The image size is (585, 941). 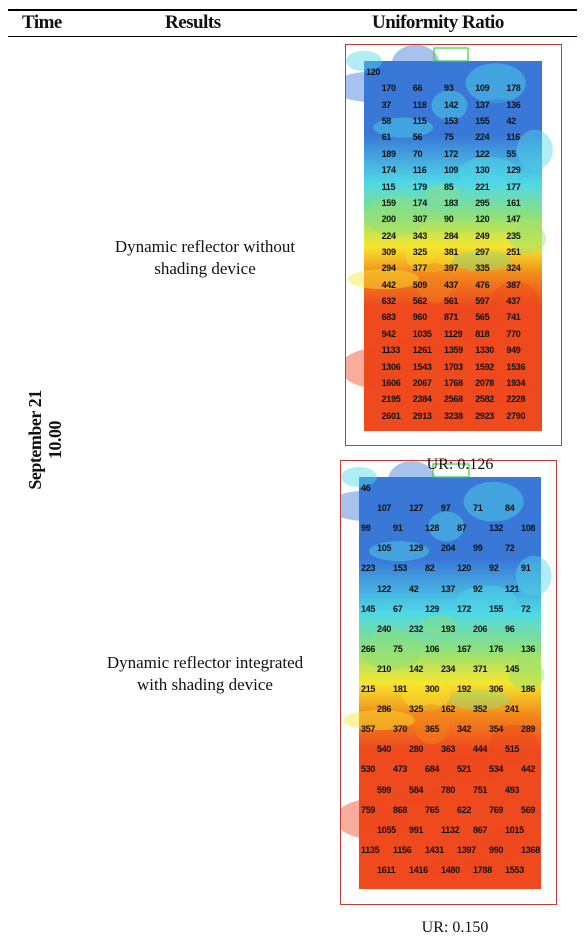 I want to click on illuminance-value: 335, so click(x=482, y=268).